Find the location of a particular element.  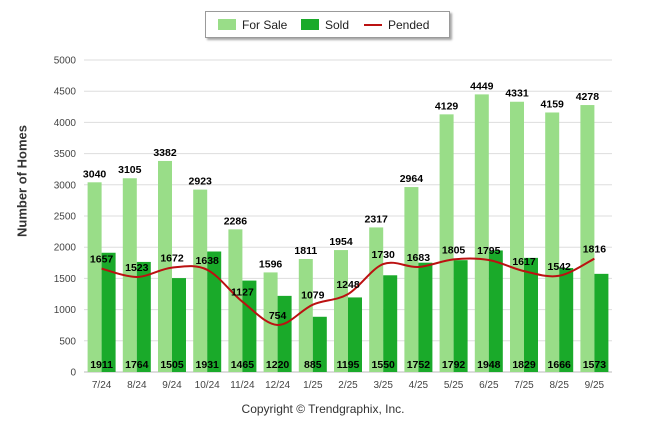

data-label-for-sale: 4278 is located at coordinates (588, 97).